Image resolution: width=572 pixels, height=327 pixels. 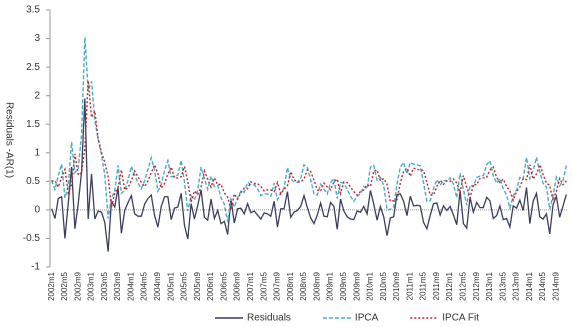 What do you see at coordinates (33, 124) in the screenshot?
I see `y-tick-label: 1.5` at bounding box center [33, 124].